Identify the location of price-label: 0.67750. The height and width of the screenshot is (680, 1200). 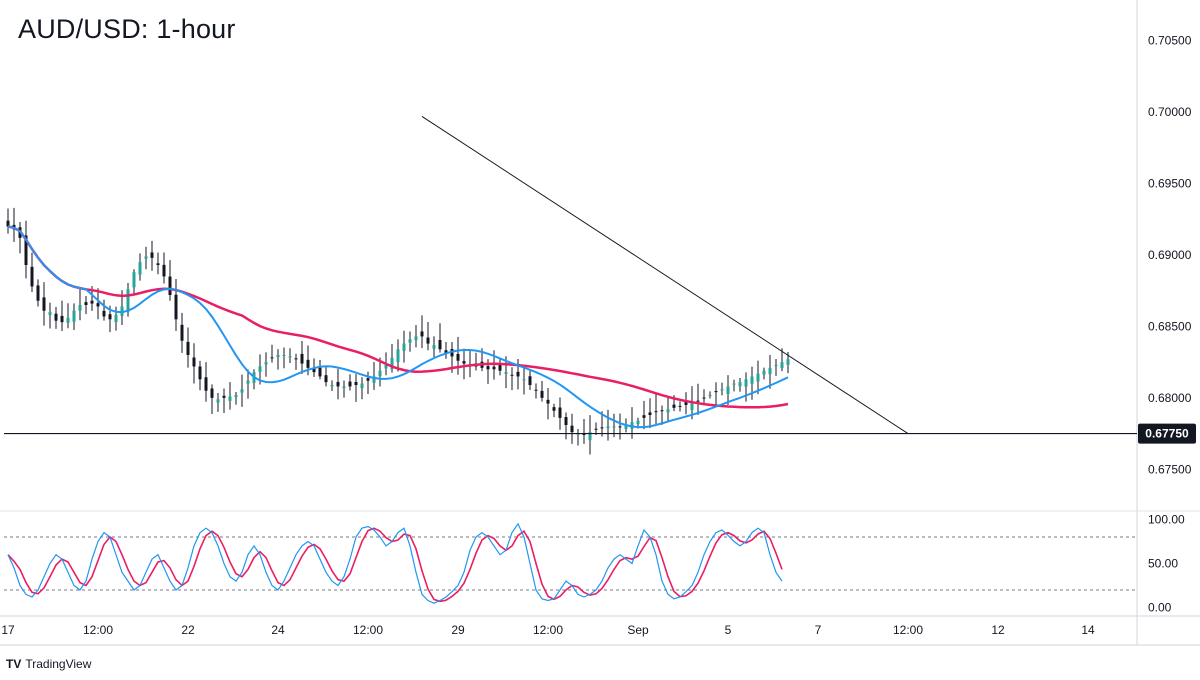
(1167, 434).